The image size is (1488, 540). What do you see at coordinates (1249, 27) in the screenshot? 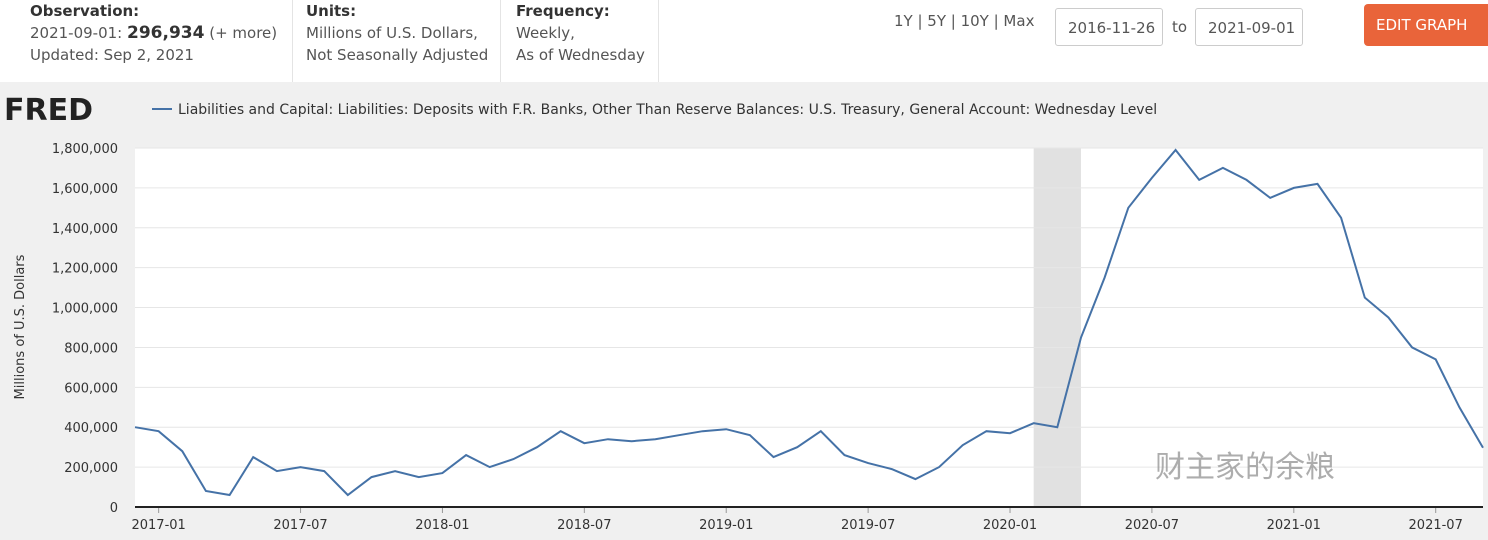
I see `date-to: 2021-09-01` at bounding box center [1249, 27].